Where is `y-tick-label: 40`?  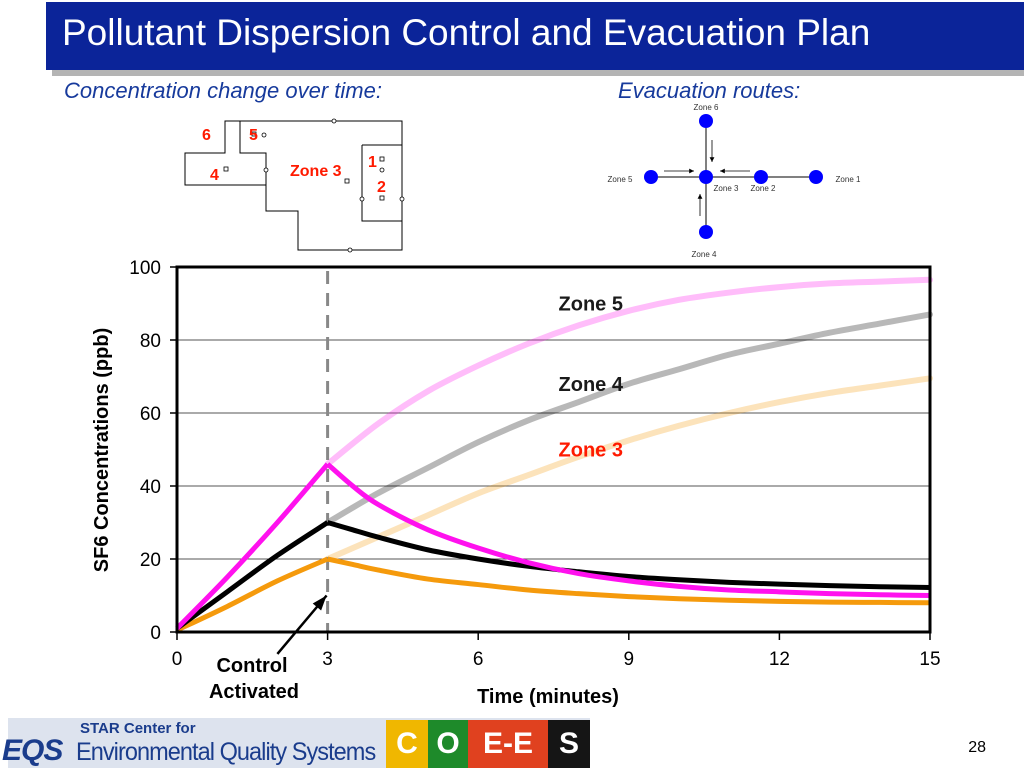 y-tick-label: 40 is located at coordinates (150, 487).